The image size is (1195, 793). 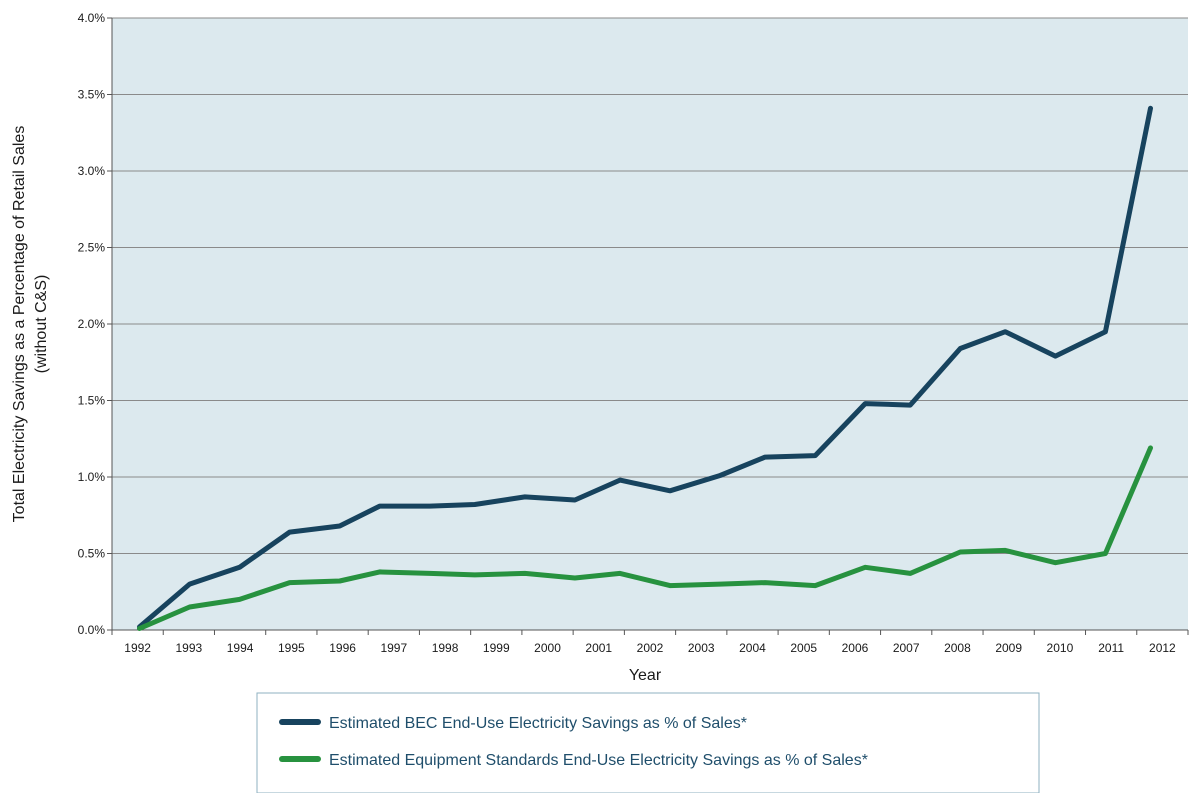 I want to click on x-tick-label: 2002, so click(x=650, y=648).